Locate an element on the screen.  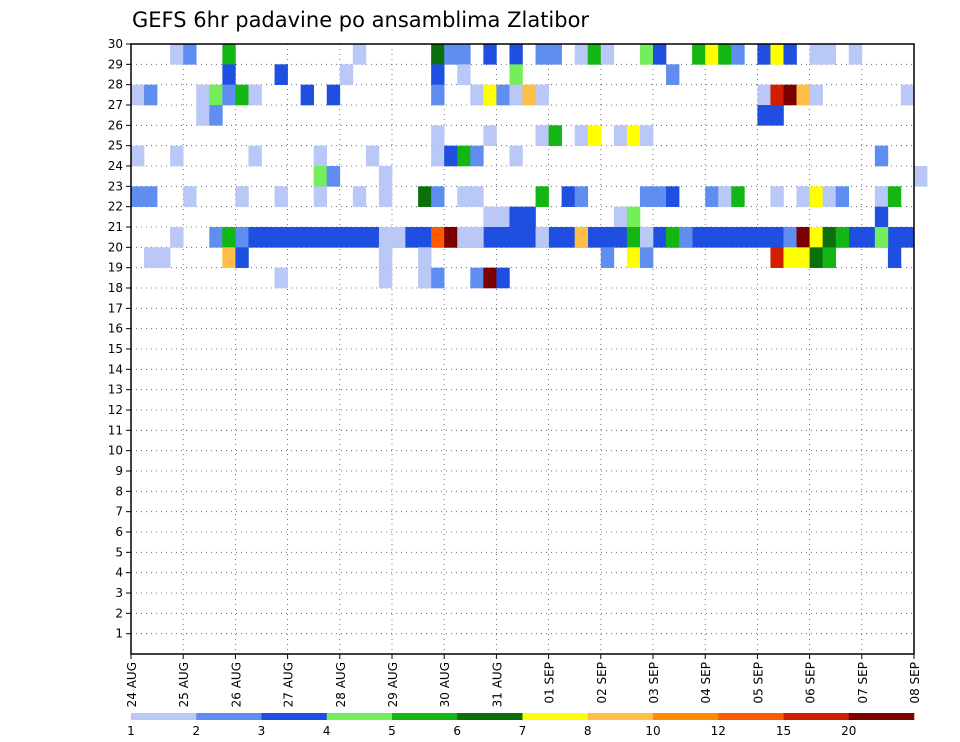
y-tick-label: 7 is located at coordinates (119, 512).